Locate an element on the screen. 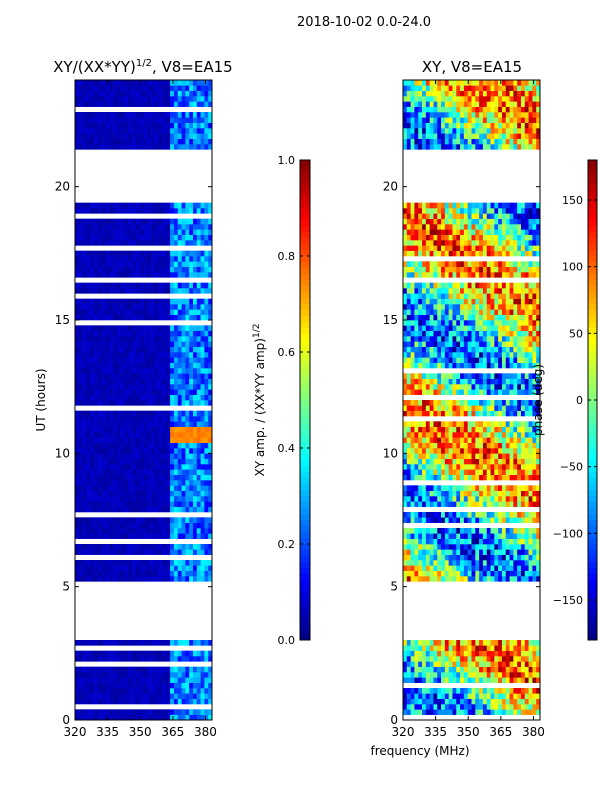 The height and width of the screenshot is (800, 600). y-tick-label: 0 is located at coordinates (66, 720).